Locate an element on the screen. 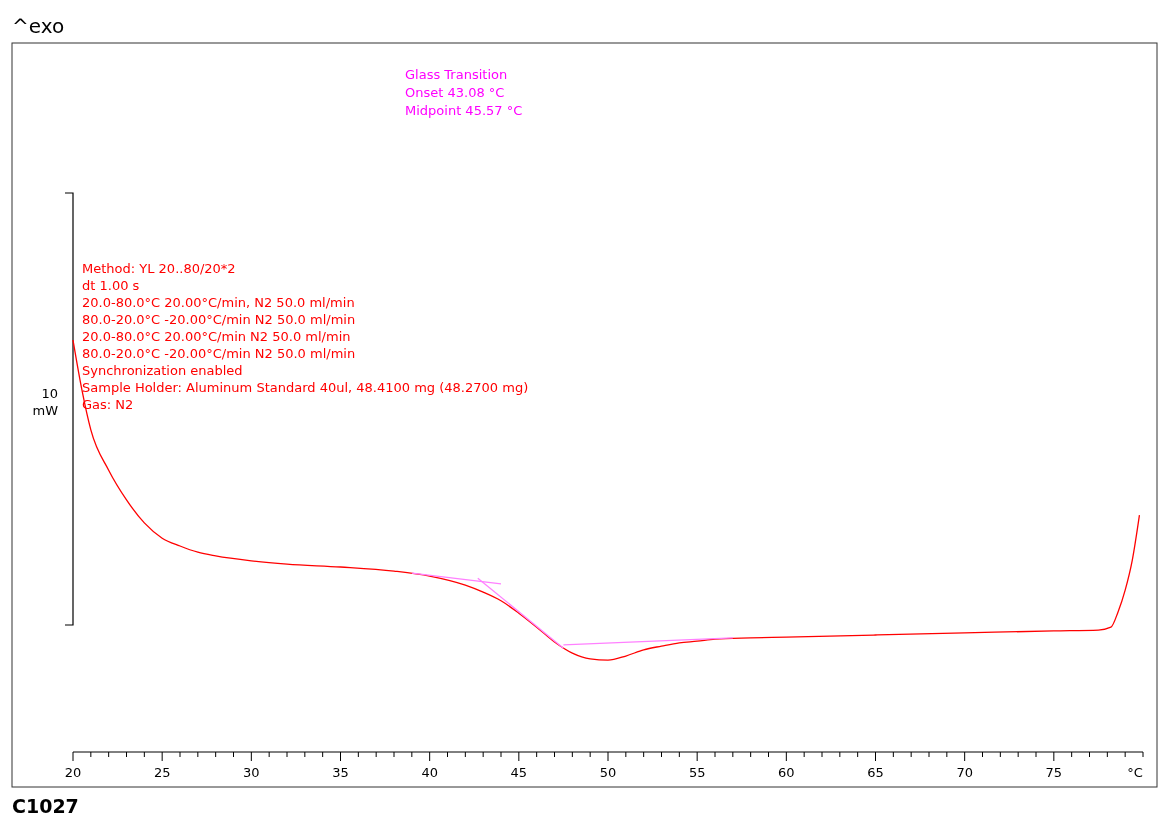  annotation: Synchronization enabled is located at coordinates (162, 370).